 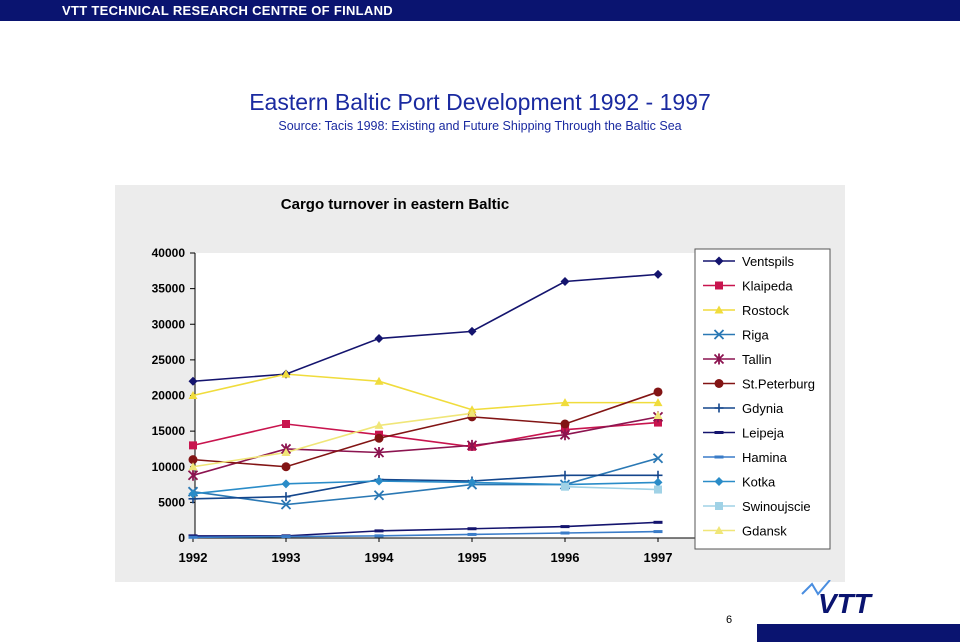 I want to click on legend-label-gdansk: Gdansk, so click(x=764, y=531).